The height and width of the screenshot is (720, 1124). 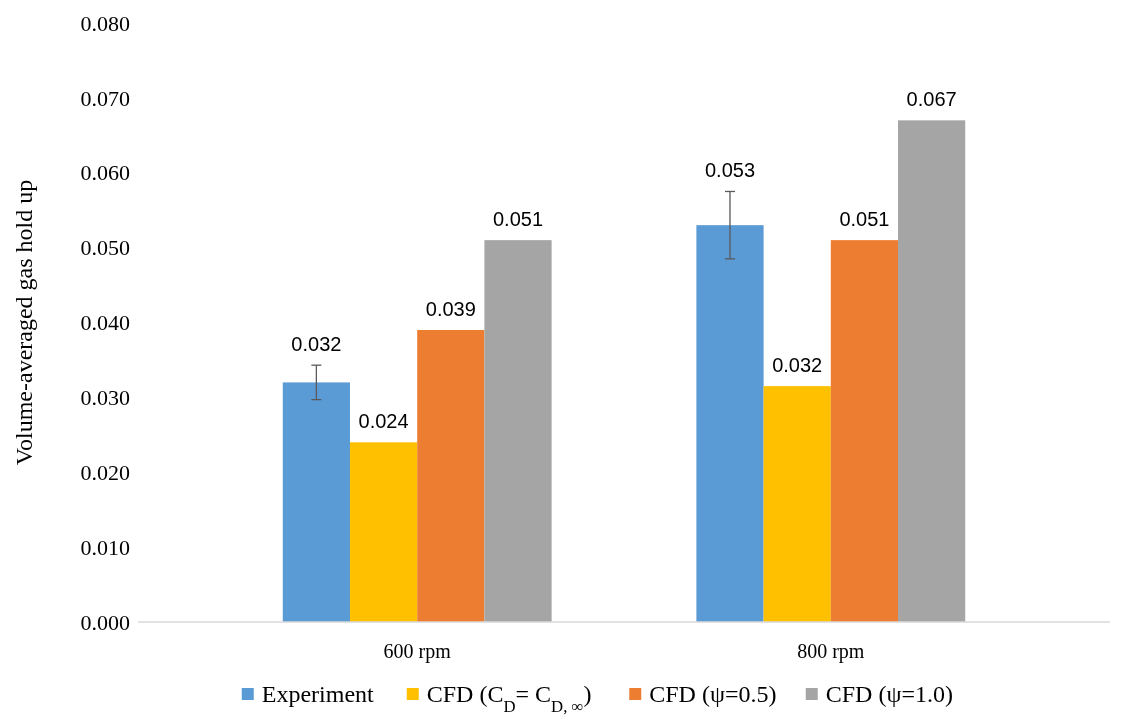 I want to click on y-tick-label: 0.080, so click(x=105, y=23).